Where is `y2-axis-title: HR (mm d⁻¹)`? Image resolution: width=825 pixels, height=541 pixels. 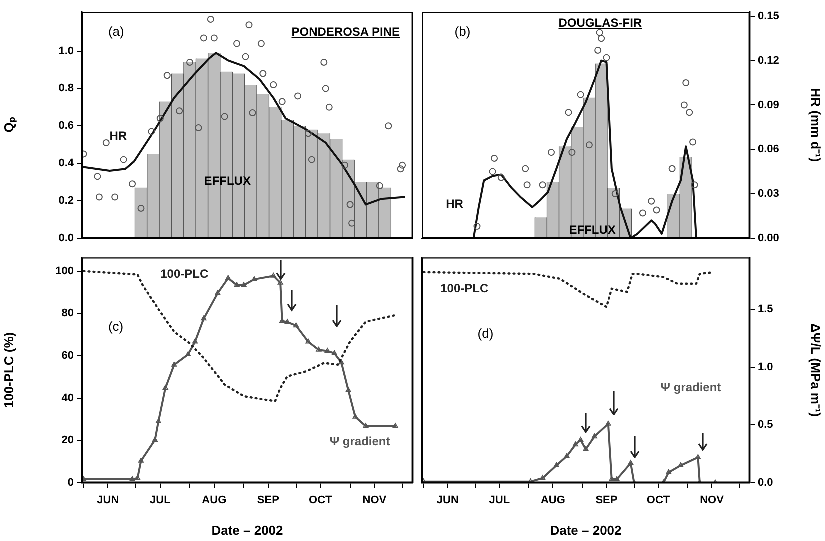
y2-axis-title: HR (mm d⁻¹) is located at coordinates (816, 125).